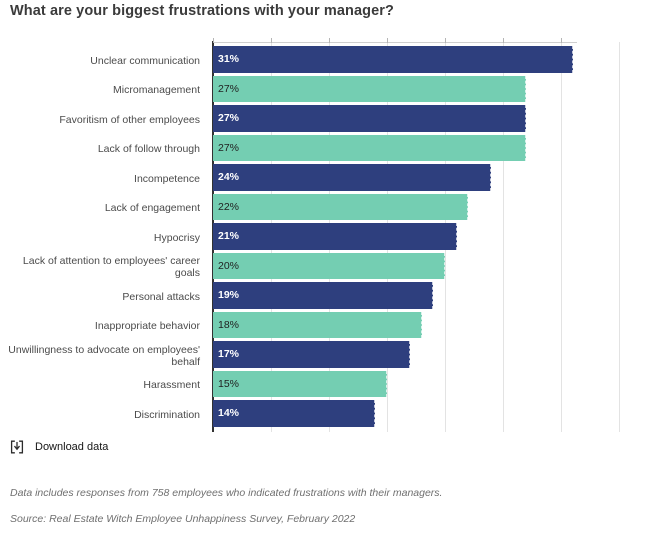 Image resolution: width=656 pixels, height=537 pixels. What do you see at coordinates (167, 178) in the screenshot?
I see `category-label: Incompetence` at bounding box center [167, 178].